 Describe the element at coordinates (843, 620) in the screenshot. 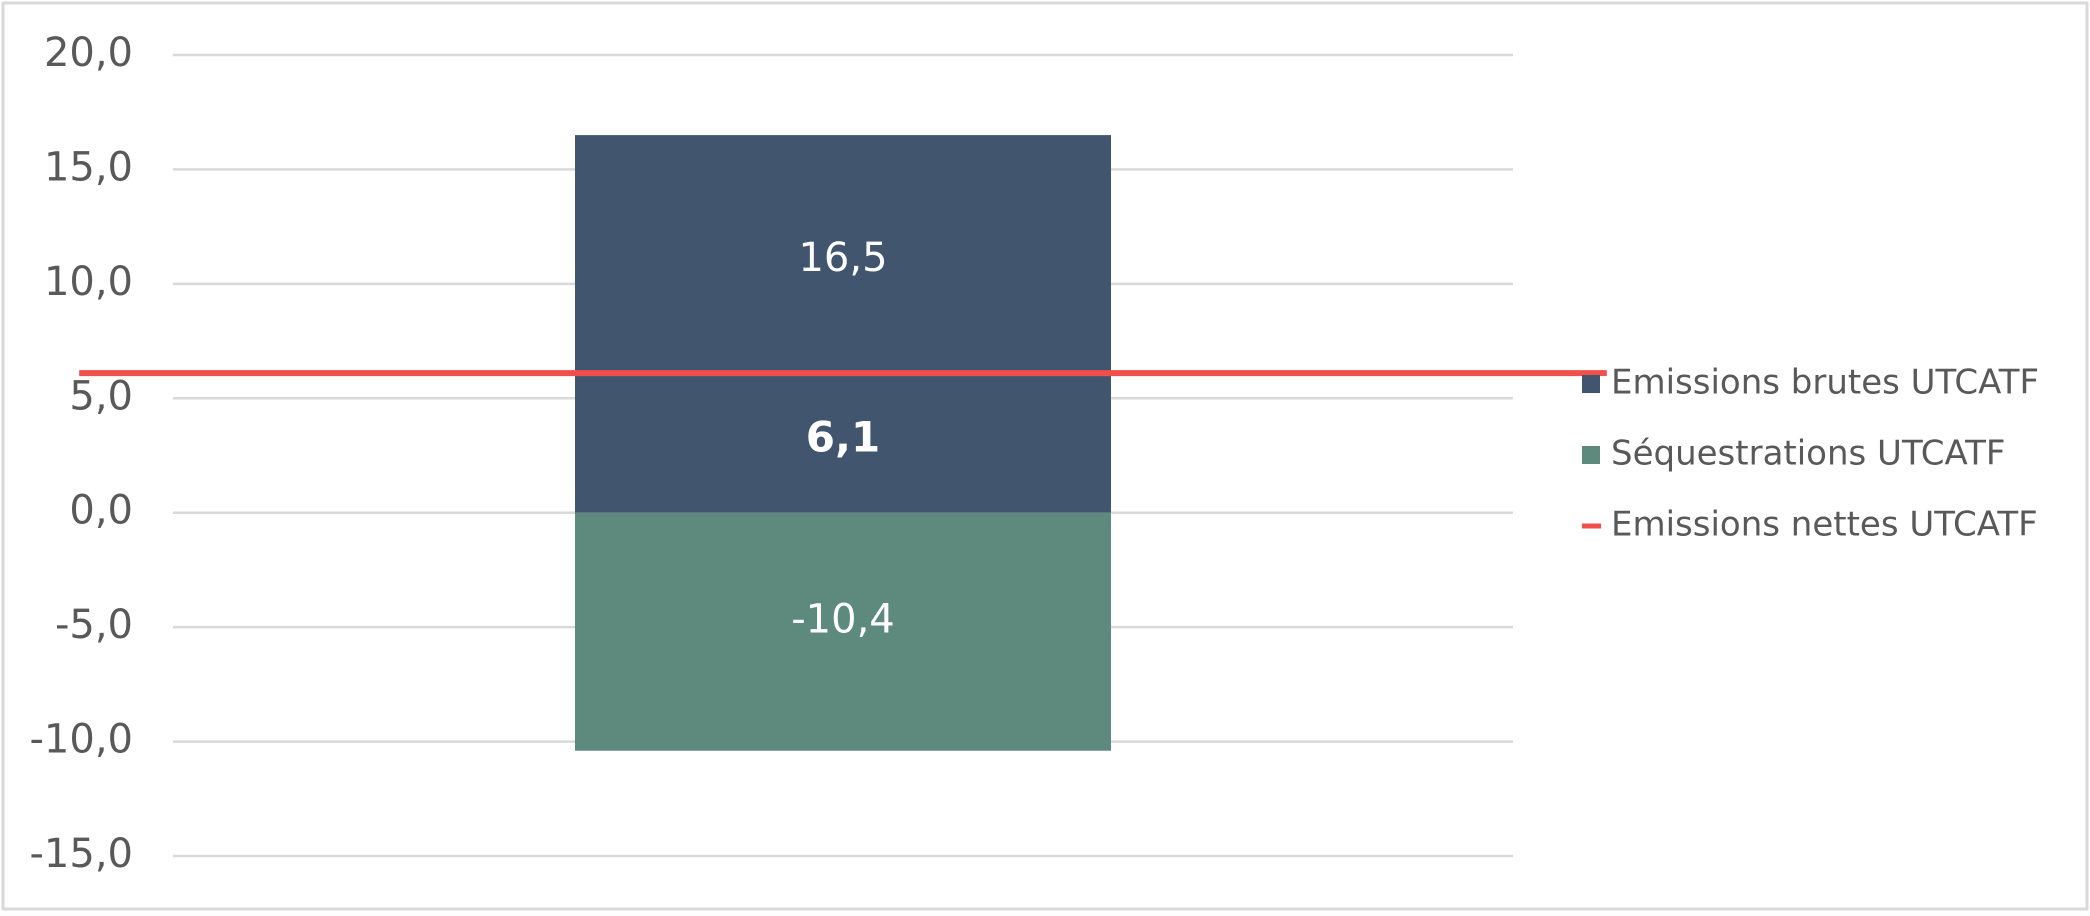

I see `value-label: -10,4` at that location.